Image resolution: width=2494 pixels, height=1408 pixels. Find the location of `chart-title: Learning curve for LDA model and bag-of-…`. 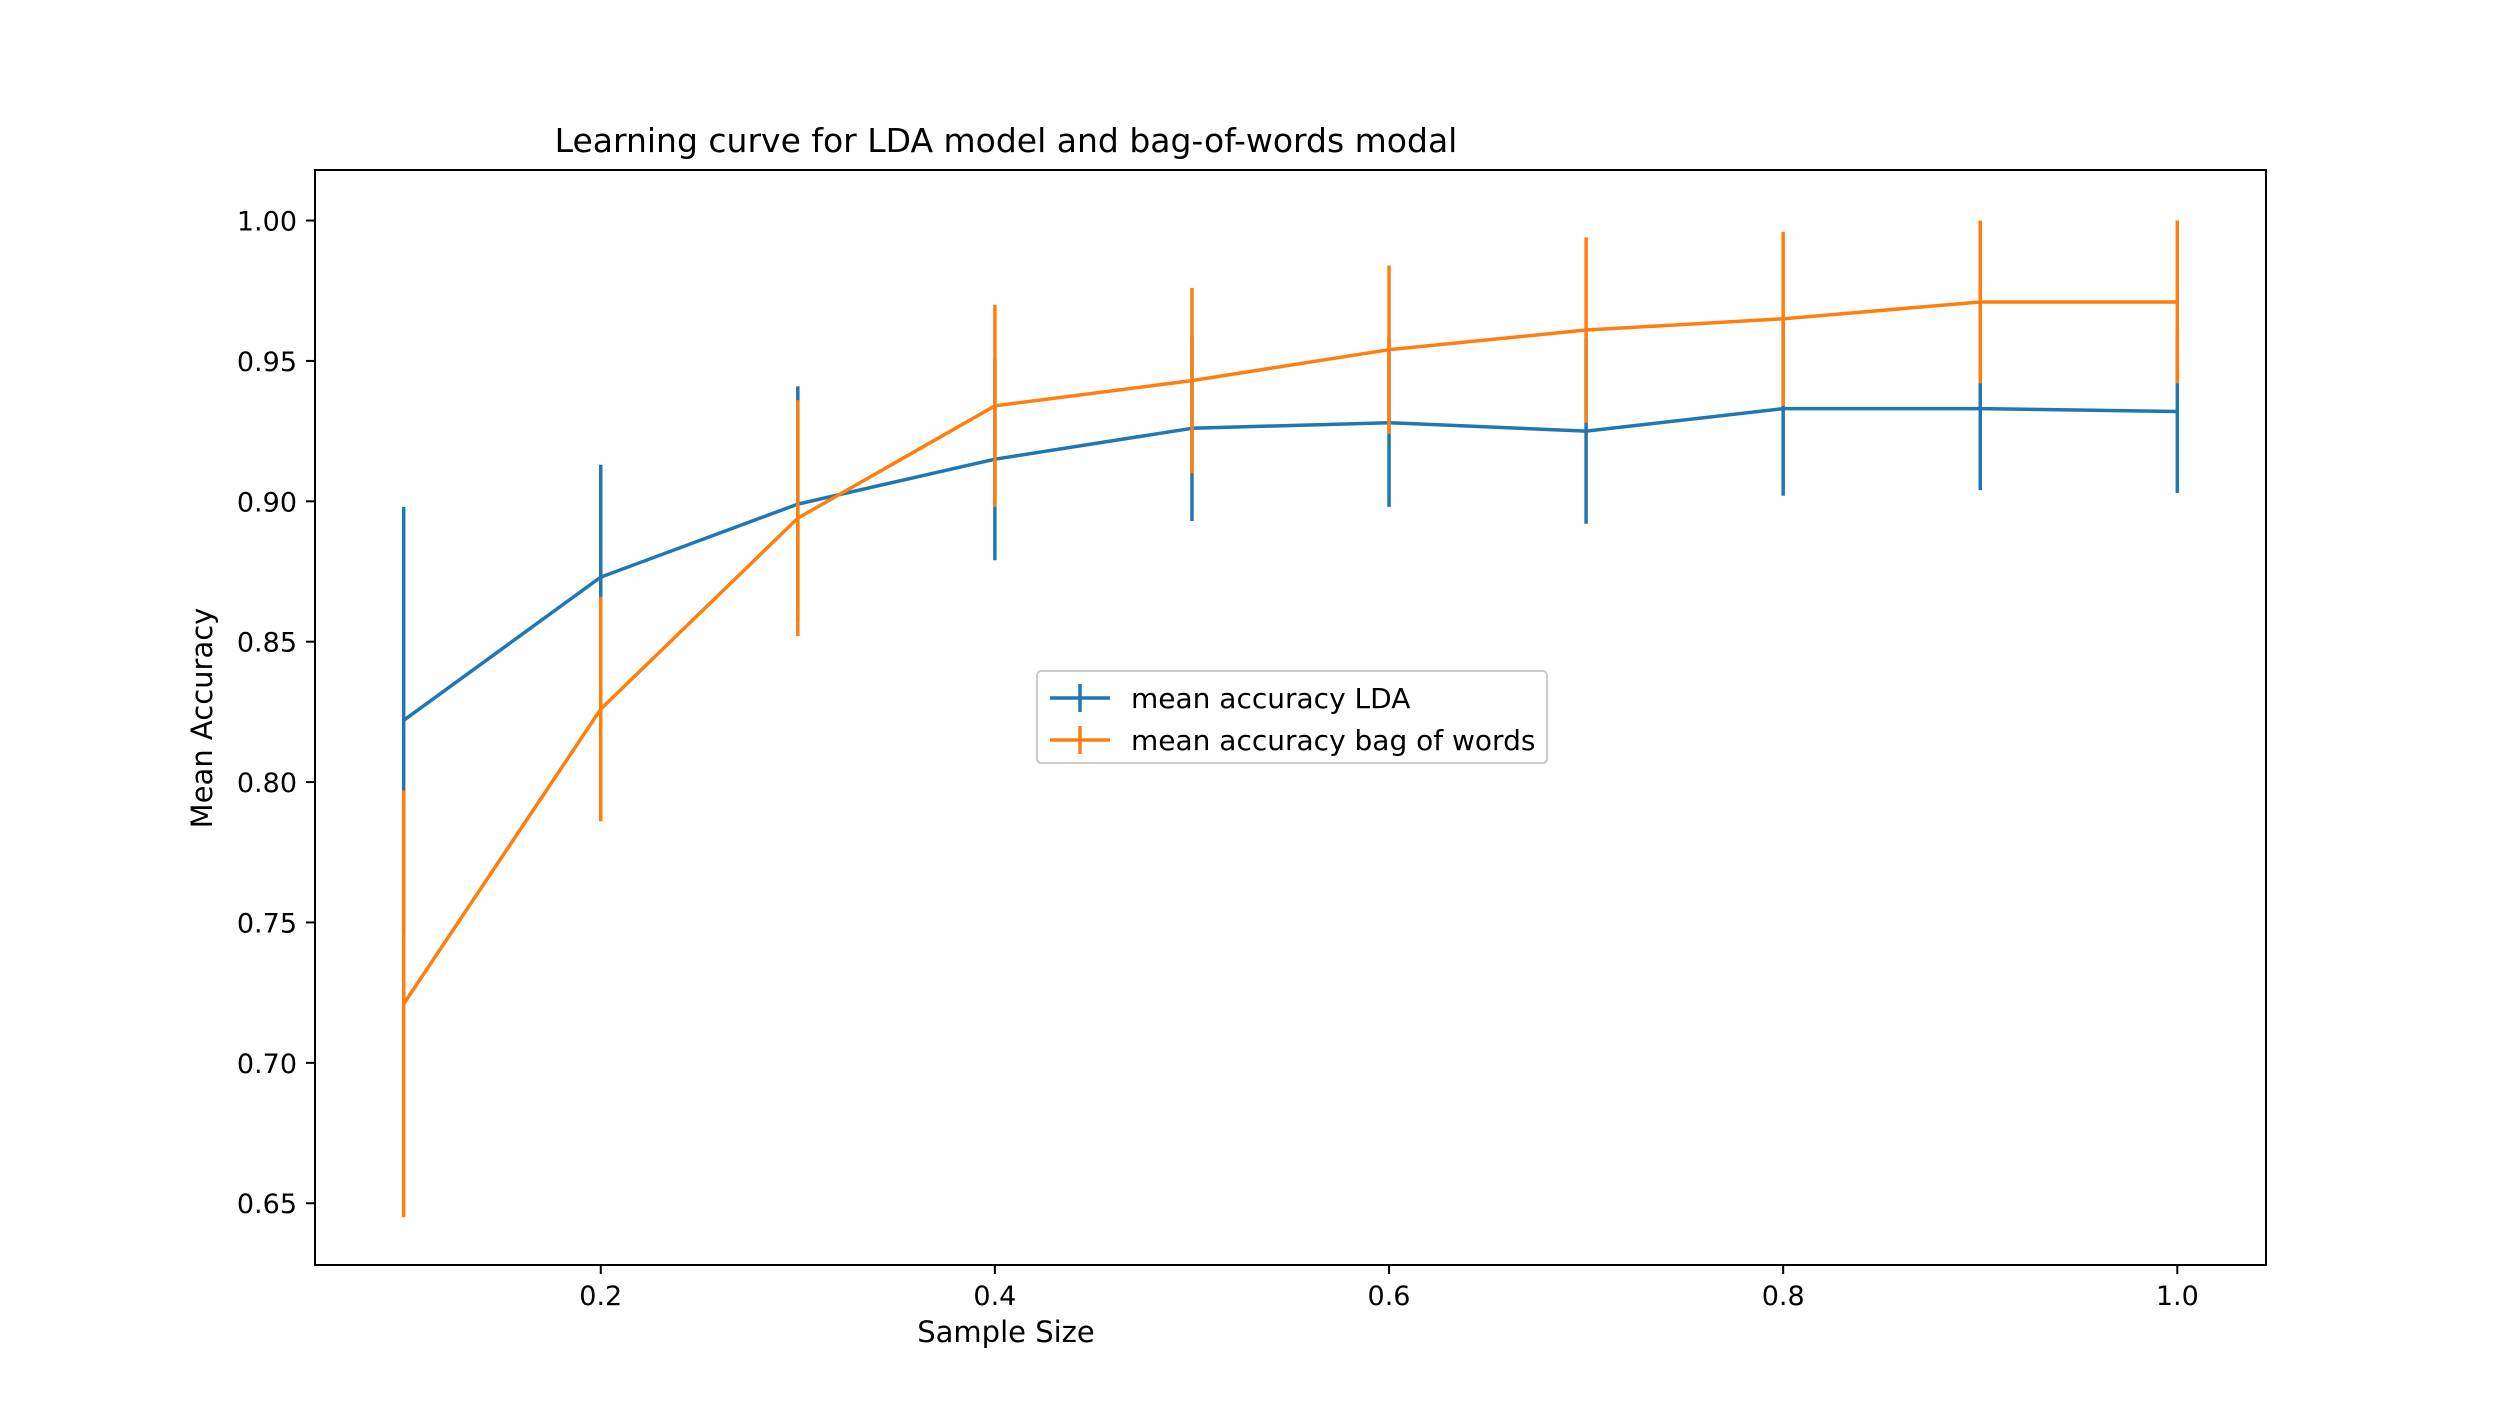

chart-title: Learning curve for LDA model and bag-of-… is located at coordinates (1006, 140).